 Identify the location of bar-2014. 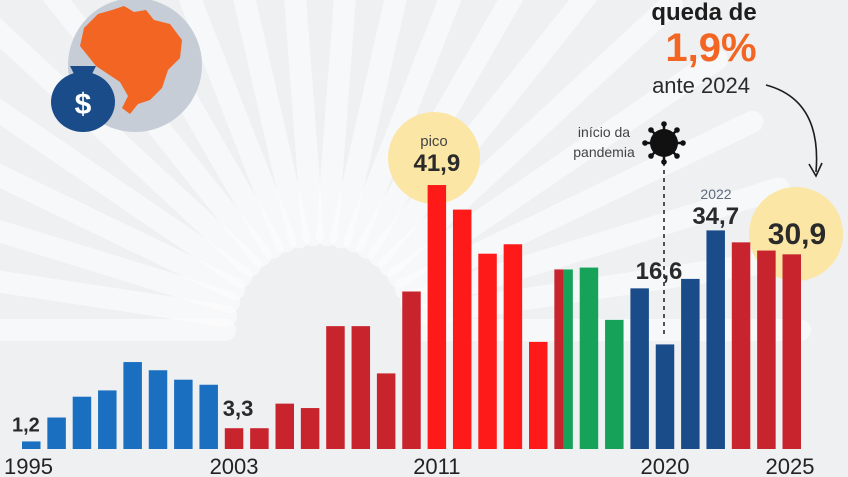
(513, 346).